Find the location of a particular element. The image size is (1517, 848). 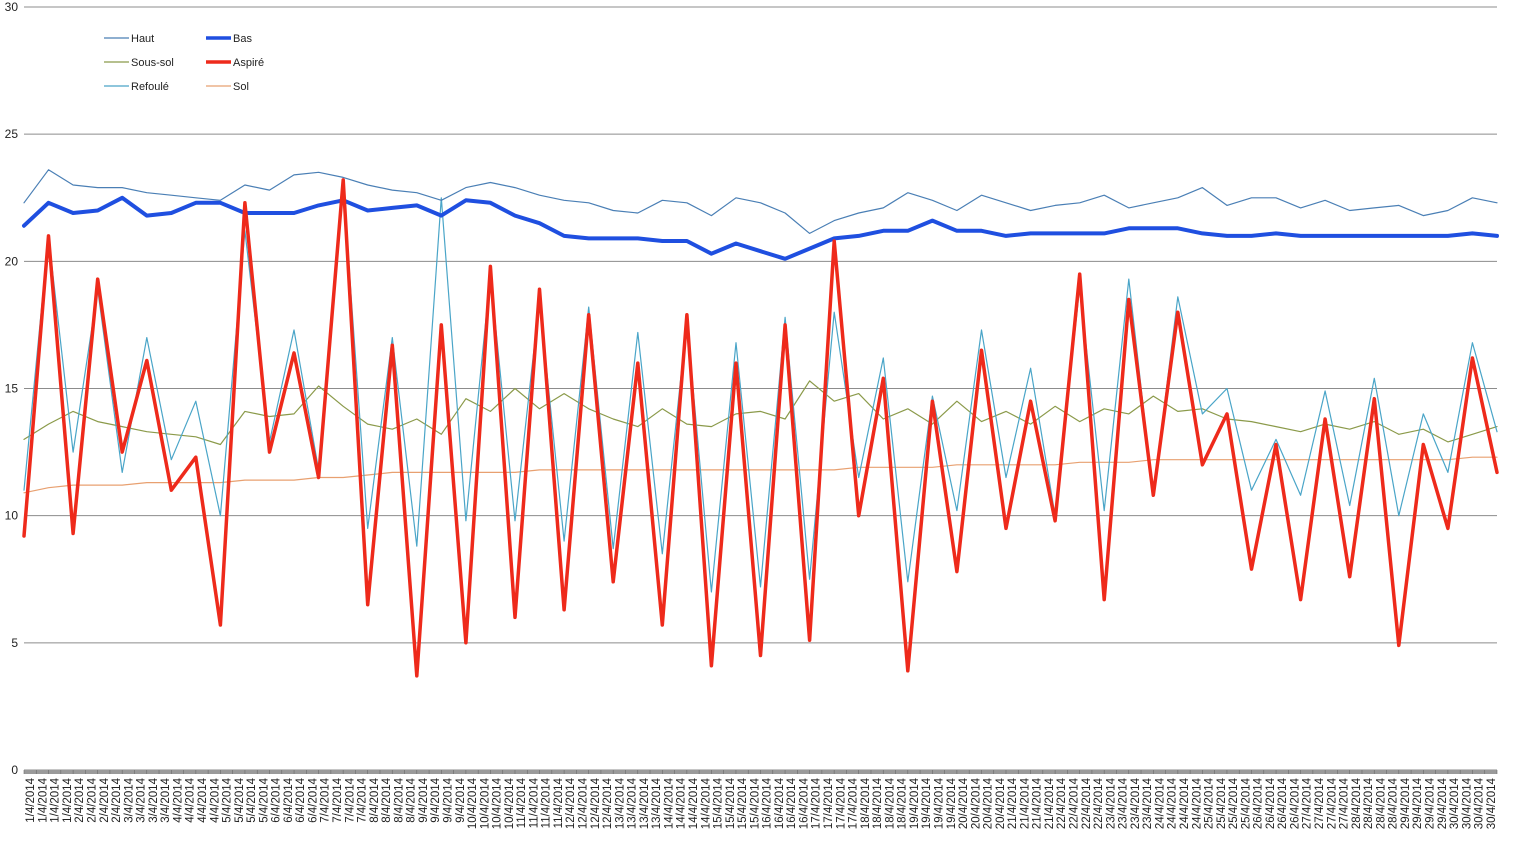

legend-item: Bas is located at coordinates (229, 39).